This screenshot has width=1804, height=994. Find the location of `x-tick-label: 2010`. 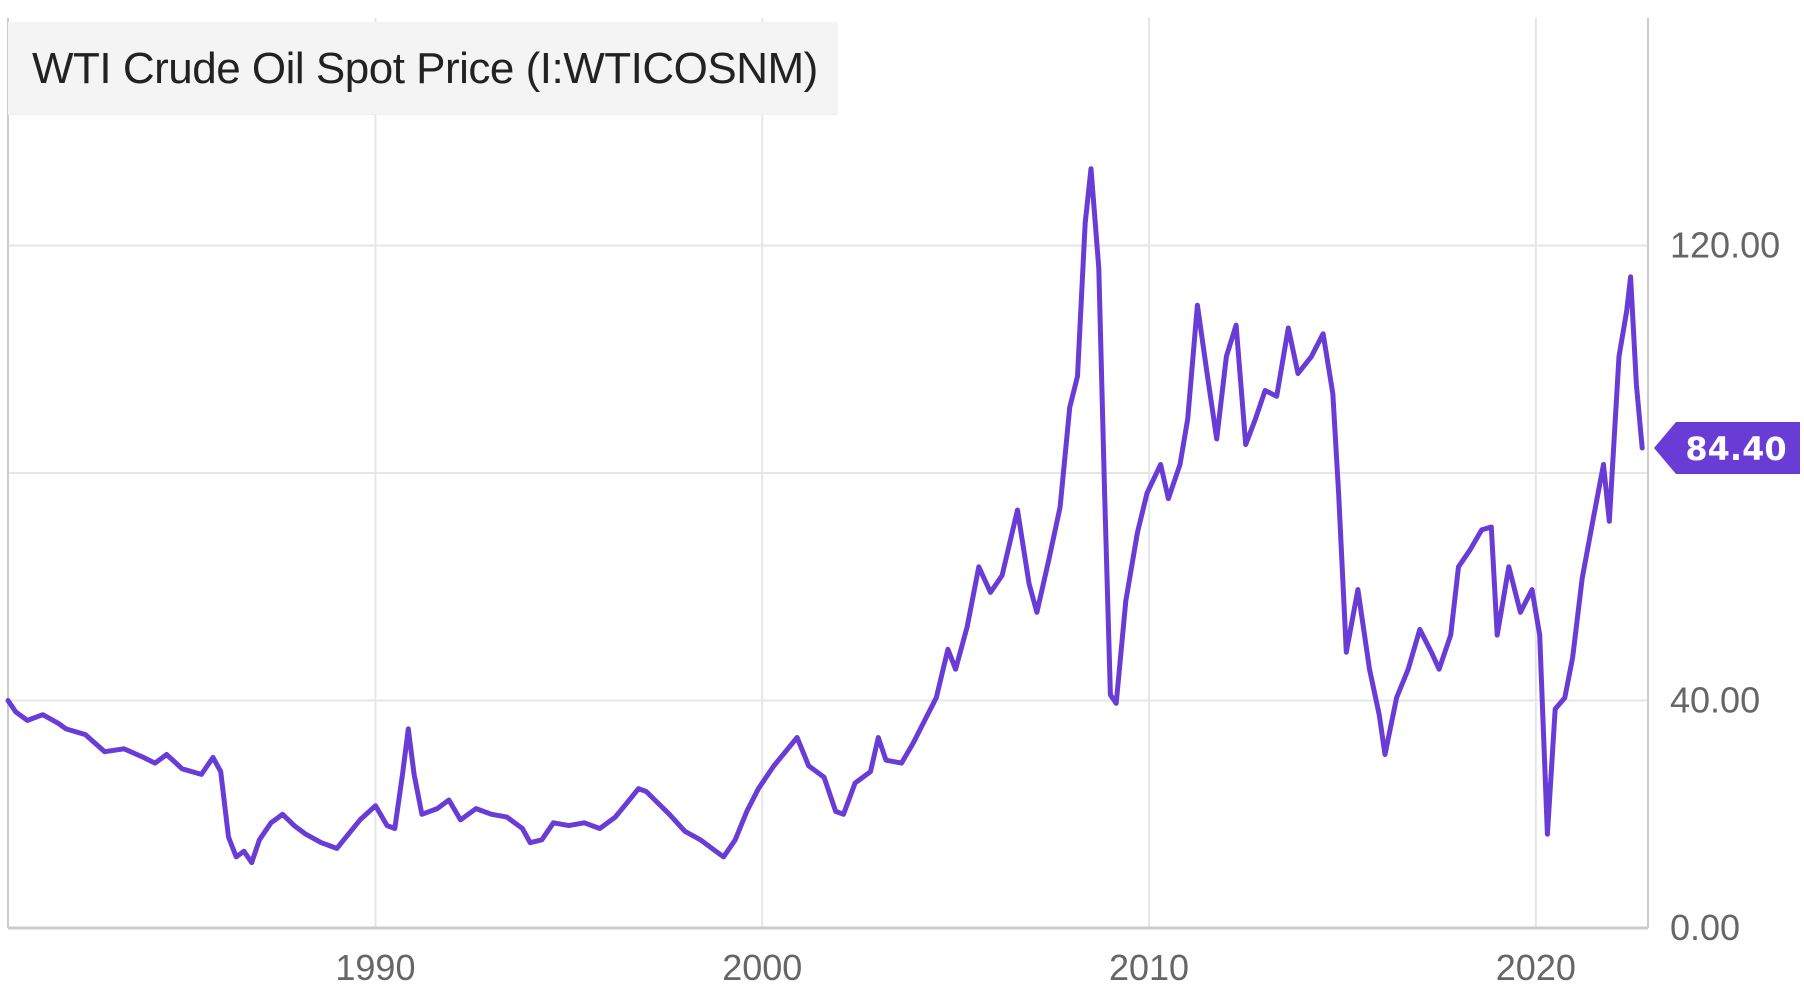

x-tick-label: 2010 is located at coordinates (1149, 967).